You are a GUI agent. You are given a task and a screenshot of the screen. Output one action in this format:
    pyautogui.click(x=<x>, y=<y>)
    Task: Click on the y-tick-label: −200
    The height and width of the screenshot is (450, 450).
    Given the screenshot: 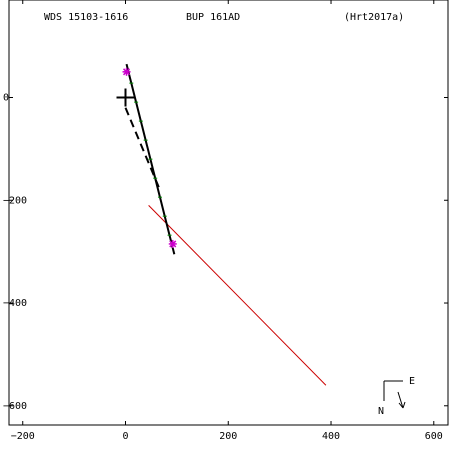 What is the action you would take?
    pyautogui.click(x=15, y=200)
    